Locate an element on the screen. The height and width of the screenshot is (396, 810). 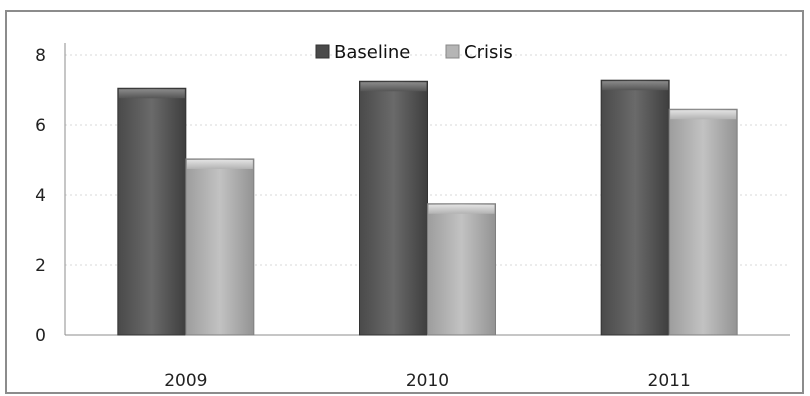
y-tick-label: 2 is located at coordinates (40, 266).